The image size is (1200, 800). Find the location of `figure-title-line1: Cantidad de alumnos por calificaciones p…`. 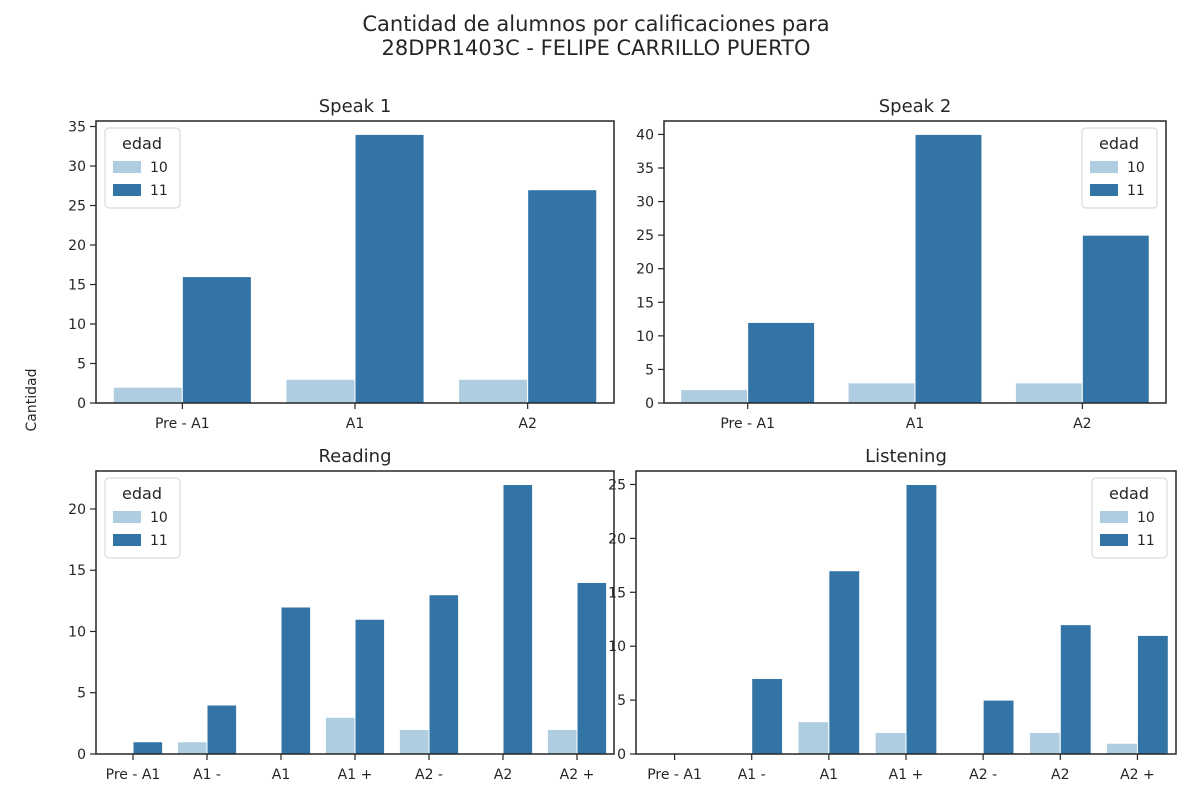

figure-title-line1: Cantidad de alumnos por calificaciones p… is located at coordinates (596, 24).